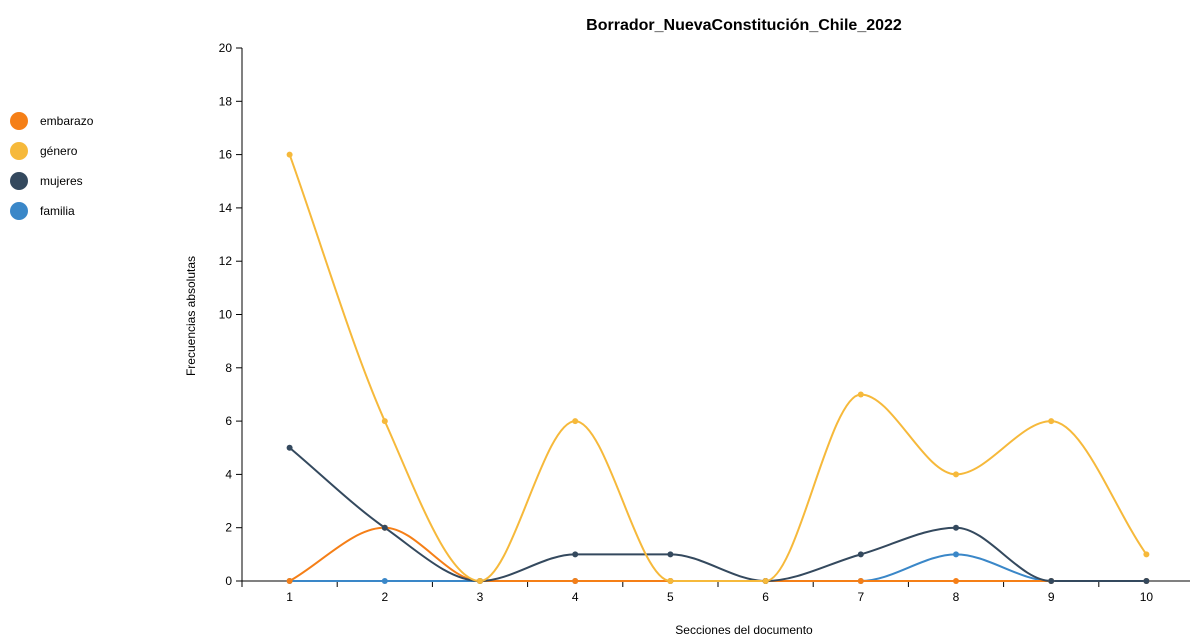  What do you see at coordinates (956, 597) in the screenshot?
I see `x-tick-label: 8` at bounding box center [956, 597].